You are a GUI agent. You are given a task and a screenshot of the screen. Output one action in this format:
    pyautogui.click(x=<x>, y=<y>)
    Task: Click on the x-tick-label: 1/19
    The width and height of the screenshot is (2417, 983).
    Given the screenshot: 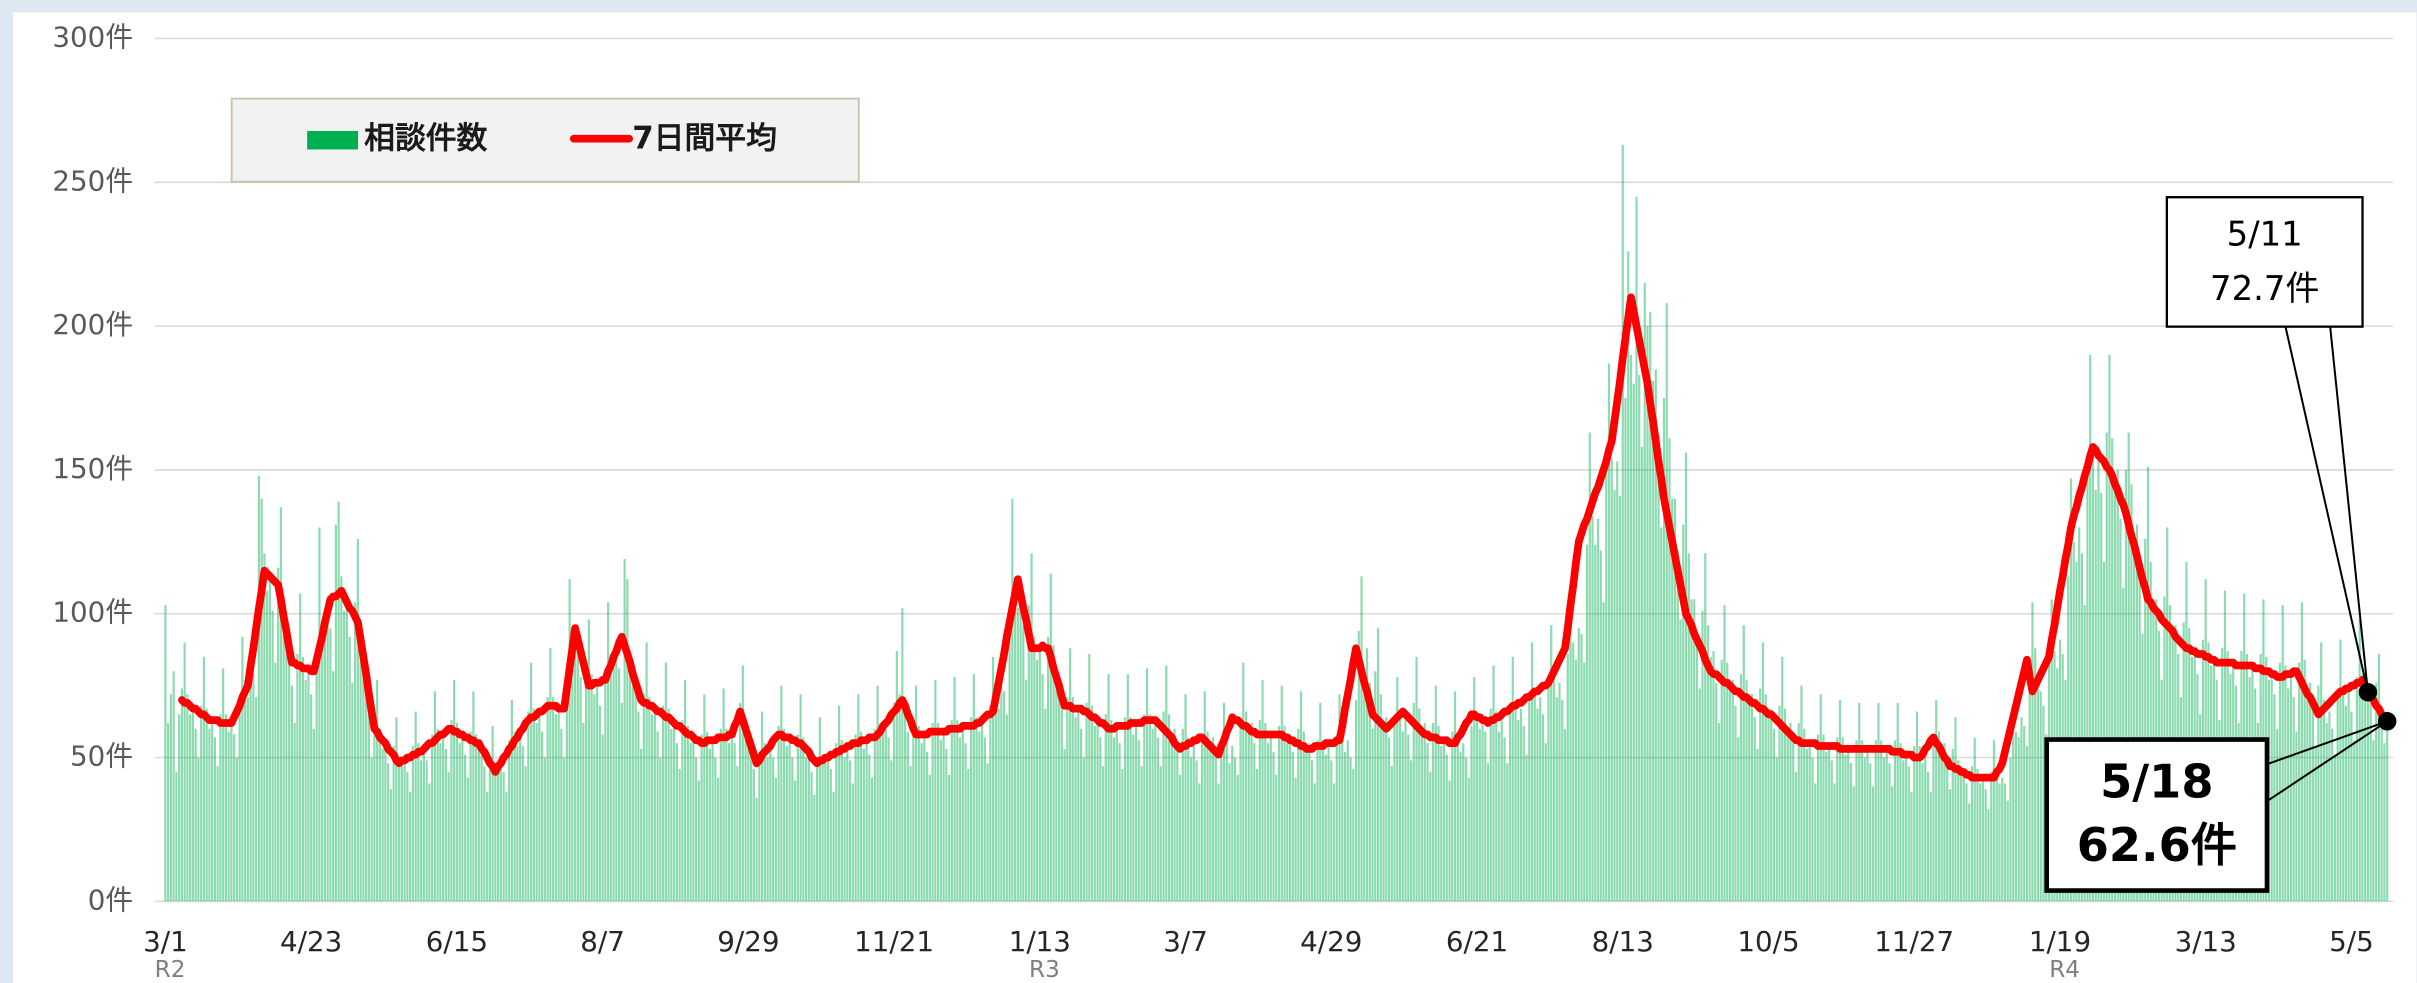 What is the action you would take?
    pyautogui.click(x=2060, y=941)
    